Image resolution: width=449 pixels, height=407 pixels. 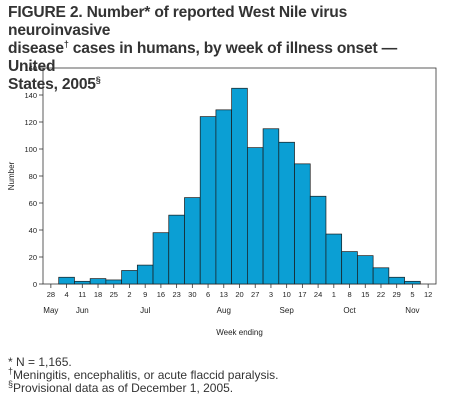 What do you see at coordinates (208, 294) in the screenshot?
I see `x-tick-label-10: 6` at bounding box center [208, 294].